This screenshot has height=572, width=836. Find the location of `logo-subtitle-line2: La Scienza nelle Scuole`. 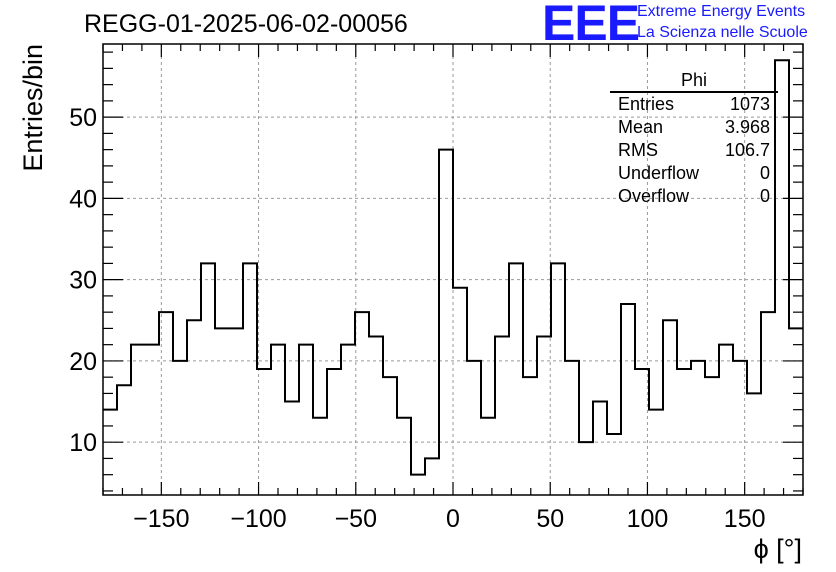

logo-subtitle-line2: La Scienza nelle Scuole is located at coordinates (722, 32).